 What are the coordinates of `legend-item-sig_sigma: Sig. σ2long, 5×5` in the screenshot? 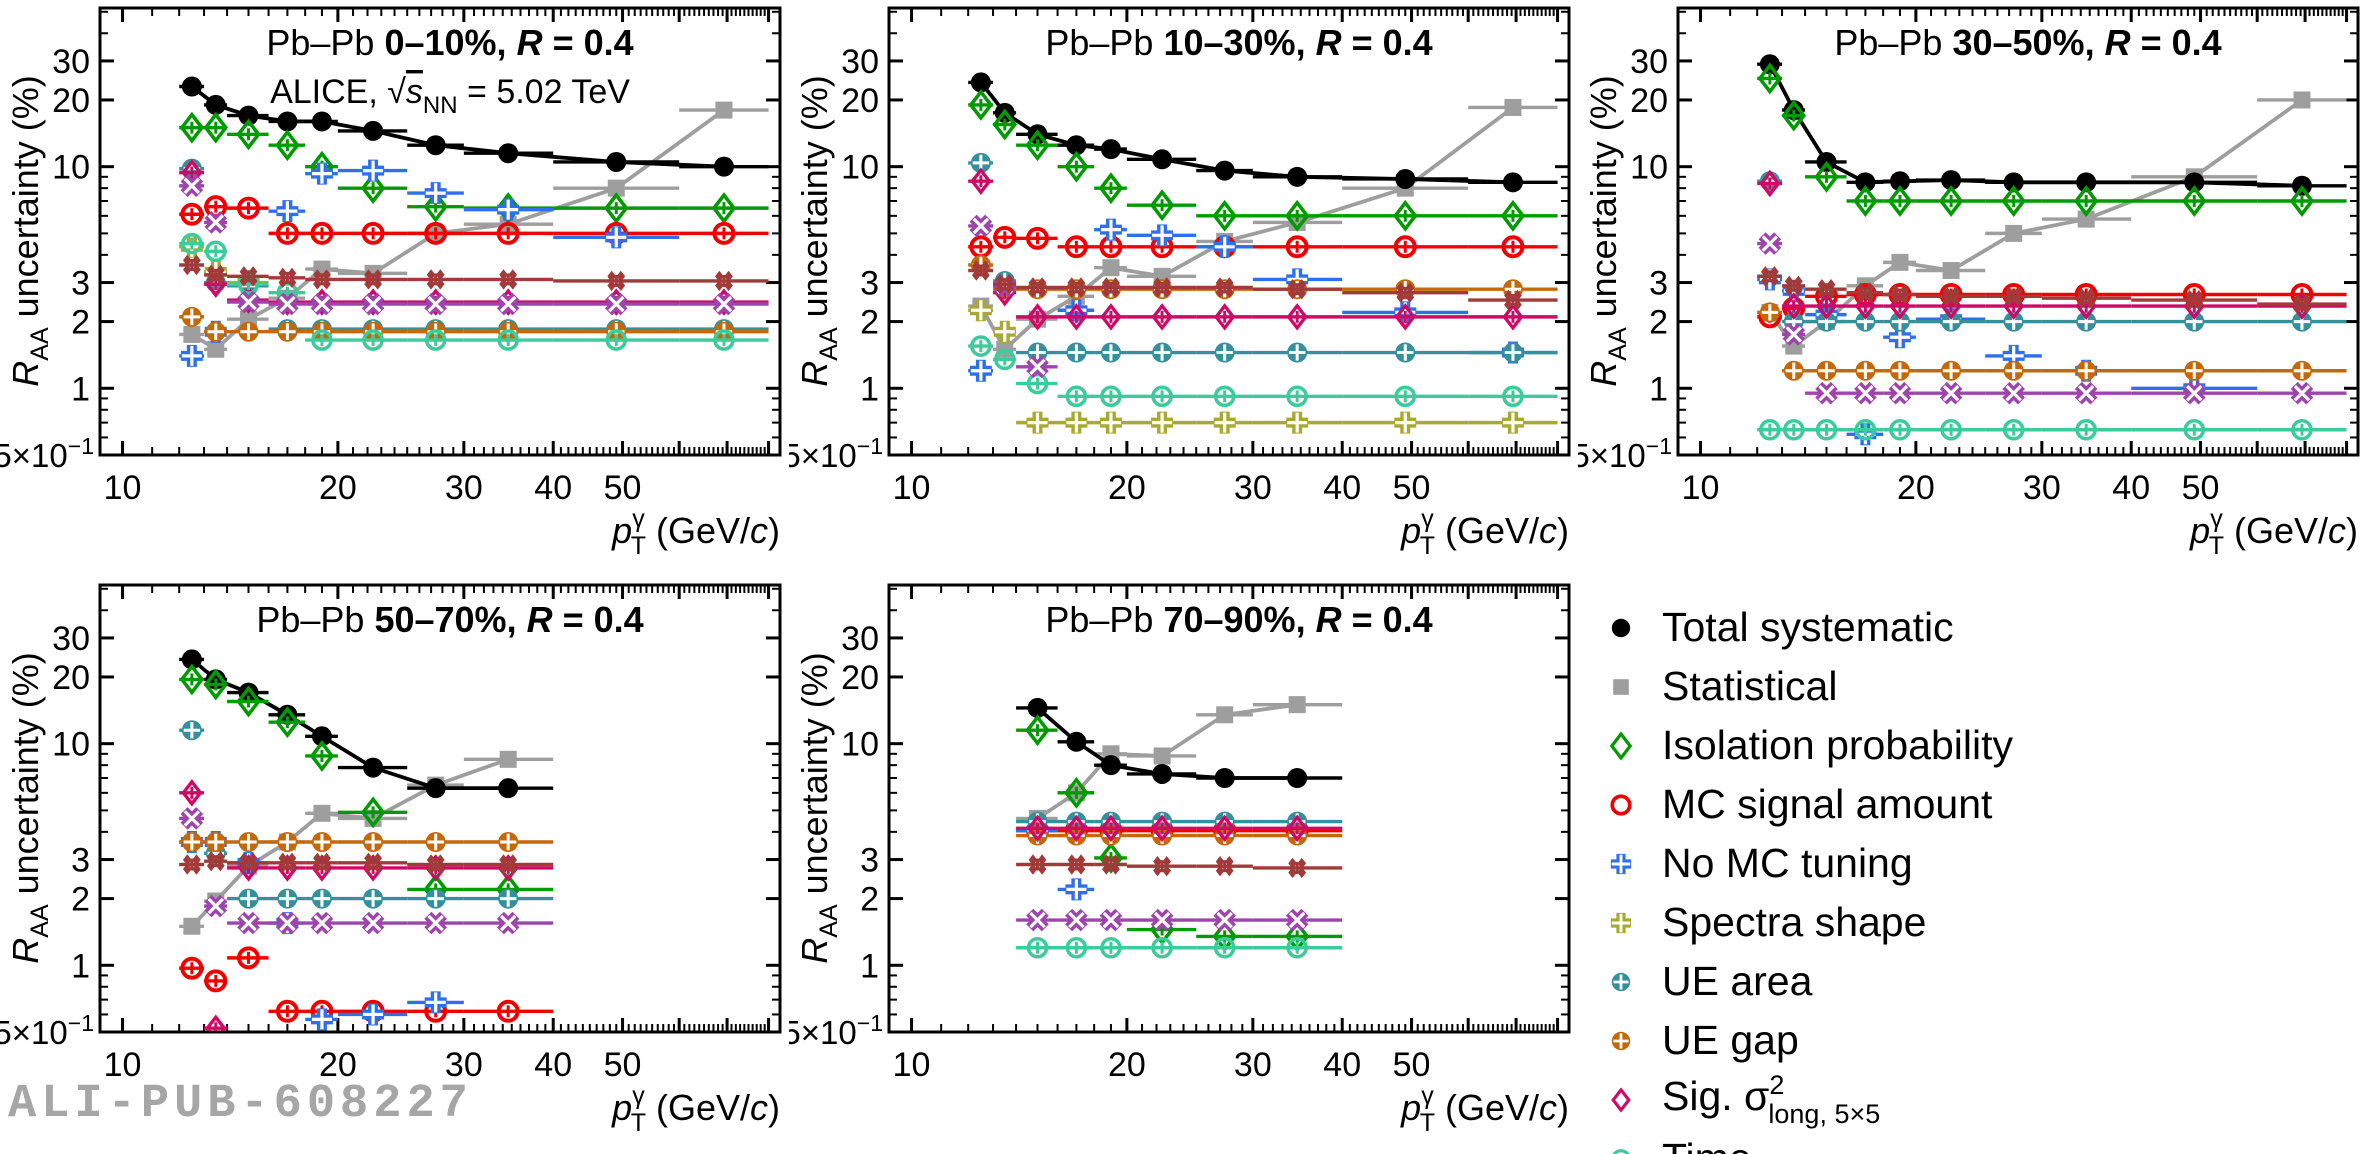 It's located at (1978, 1099).